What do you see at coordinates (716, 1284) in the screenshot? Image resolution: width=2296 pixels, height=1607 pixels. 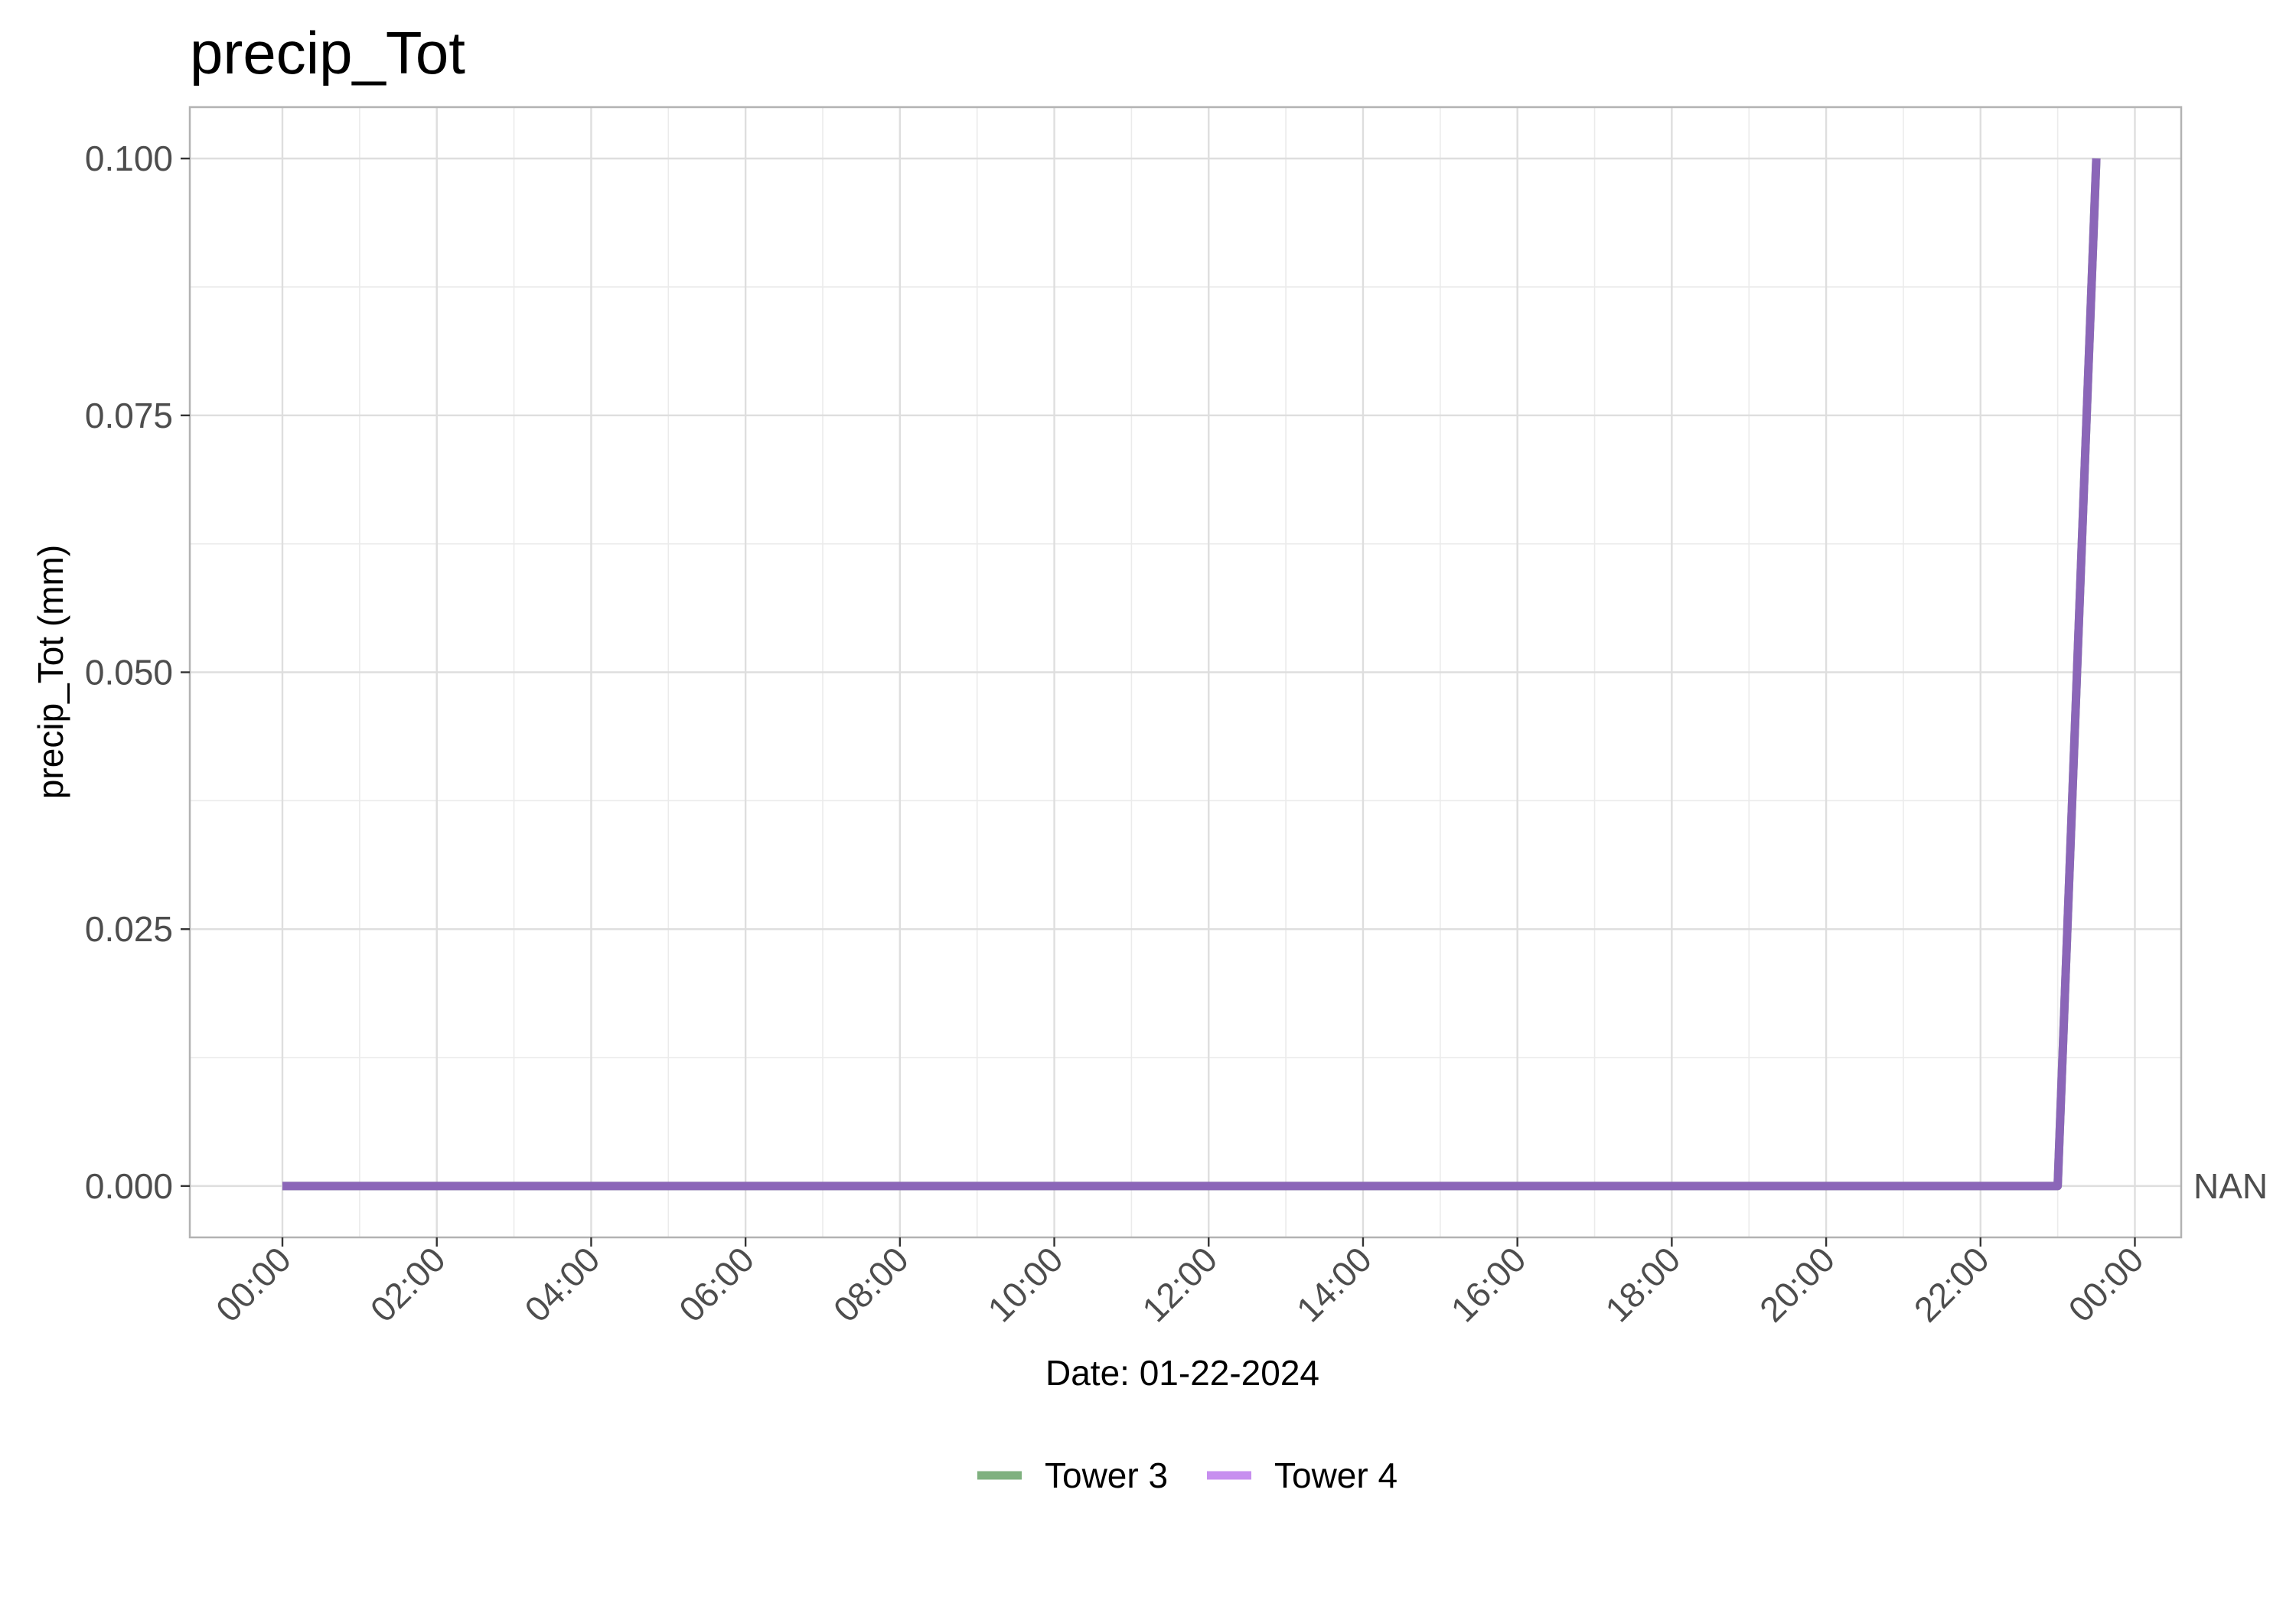 I see `x-tick-label: 06:00` at bounding box center [716, 1284].